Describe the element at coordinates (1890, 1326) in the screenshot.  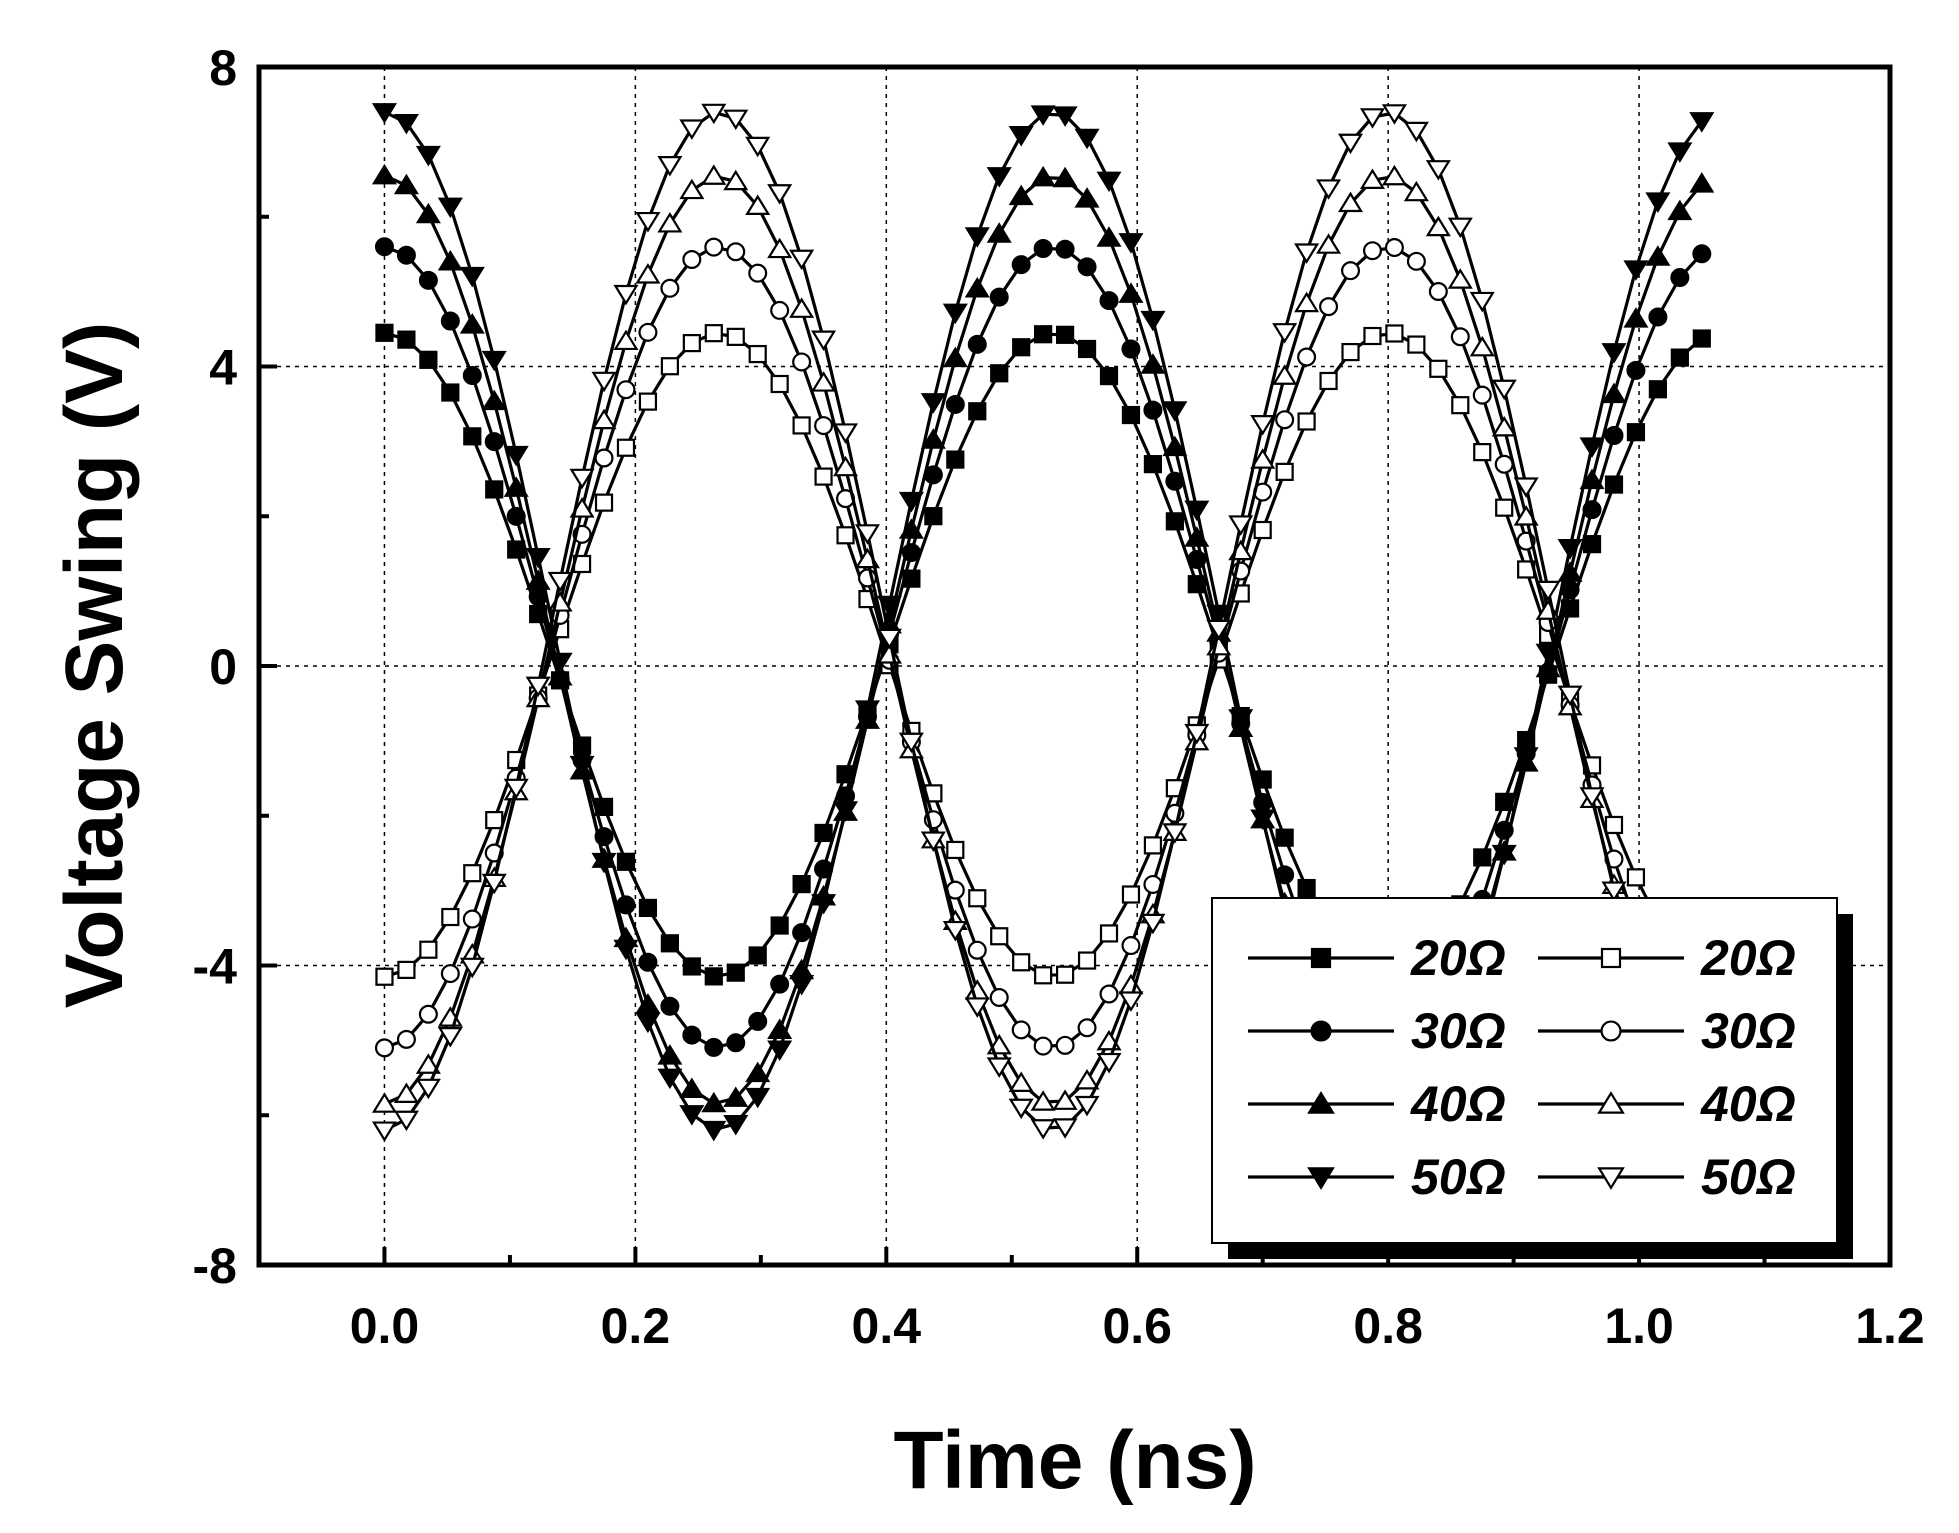
I see `x-tick-label: 1.2` at that location.